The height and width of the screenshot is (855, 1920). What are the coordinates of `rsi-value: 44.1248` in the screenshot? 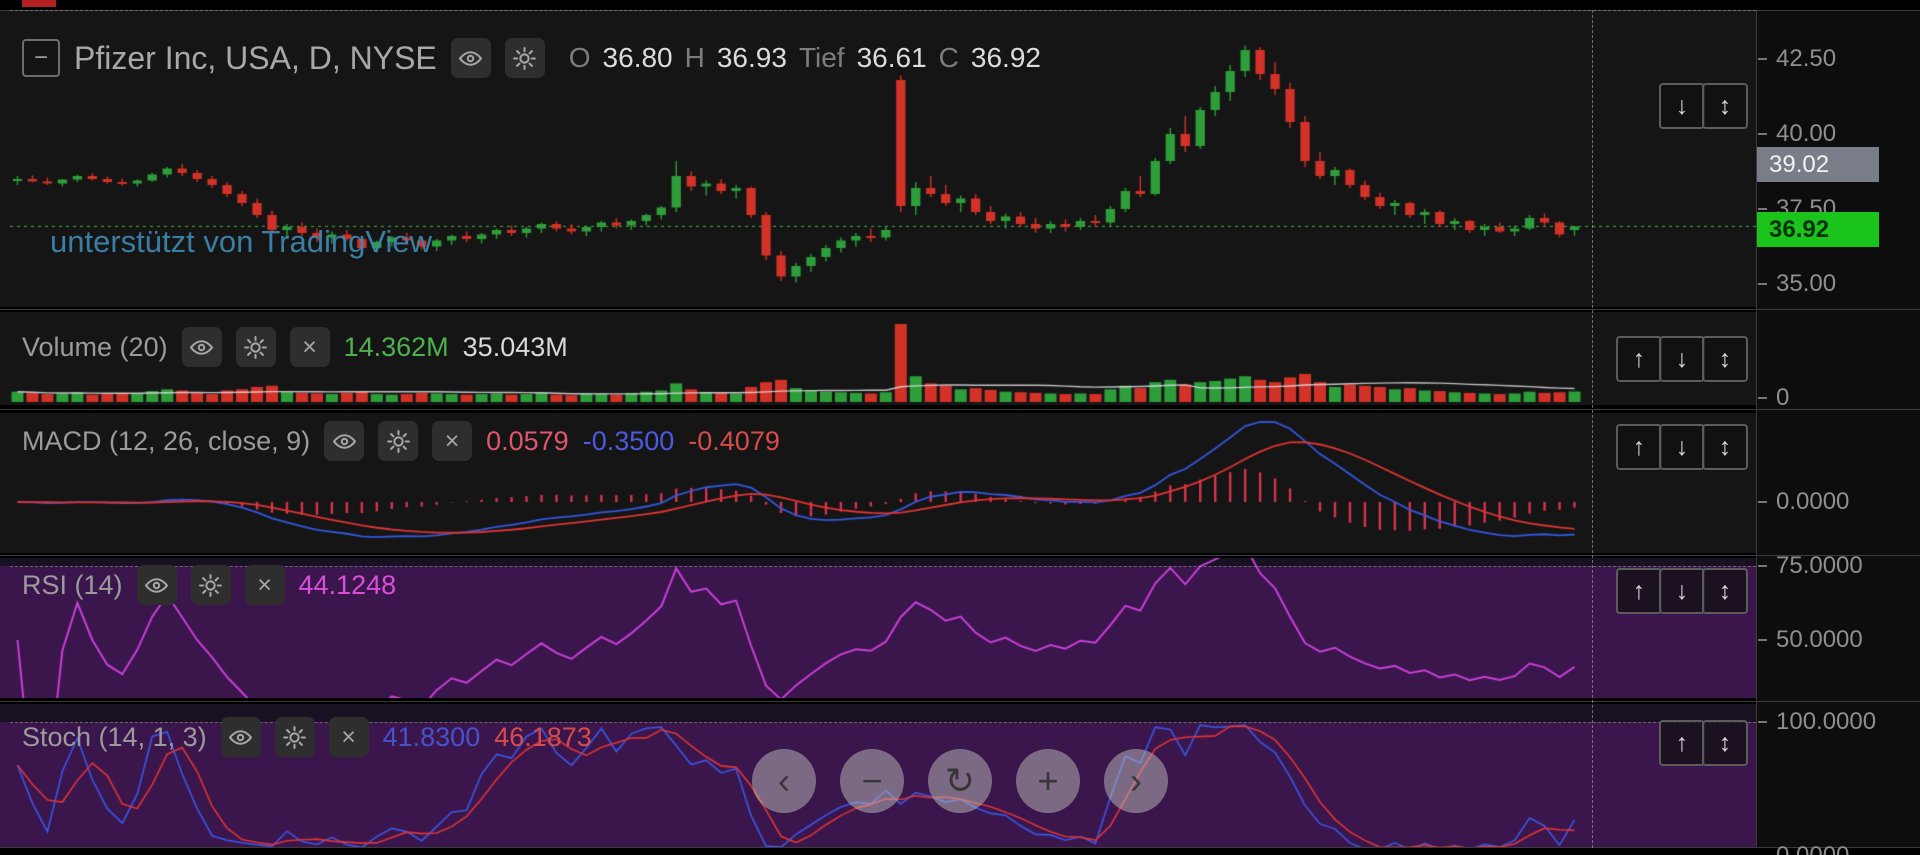 It's located at (347, 584).